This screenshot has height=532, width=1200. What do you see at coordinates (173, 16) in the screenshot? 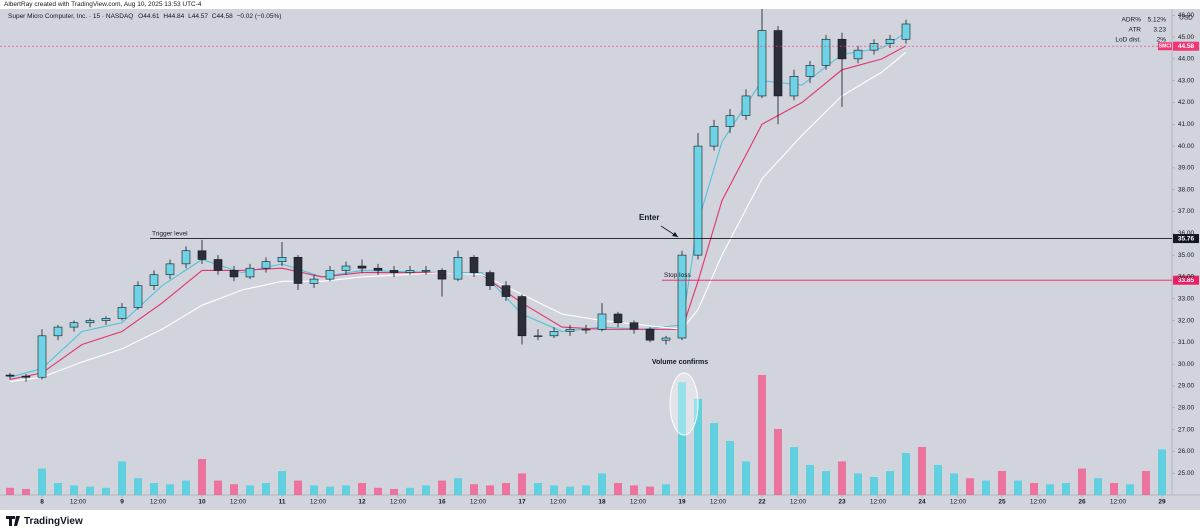
I see `ohlc-high: H44.84` at bounding box center [173, 16].